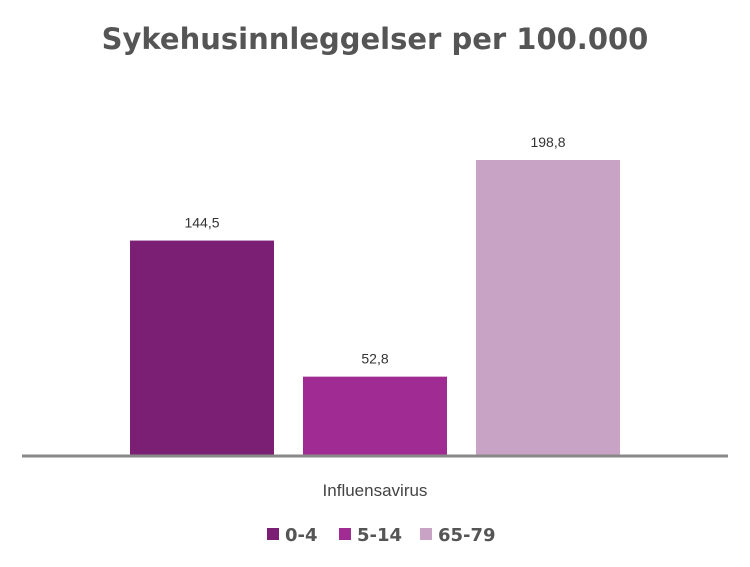  Describe the element at coordinates (201, 223) in the screenshot. I see `data-label: 144,5` at that location.